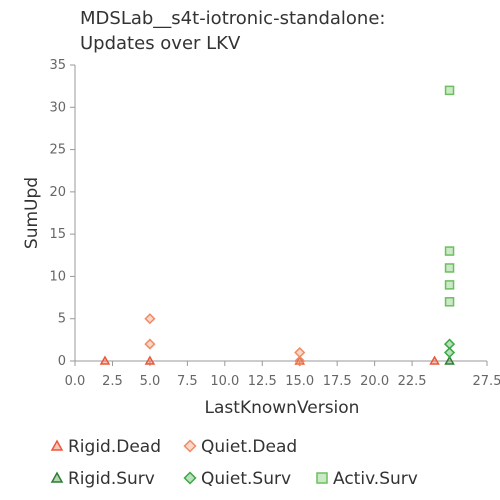 The height and width of the screenshot is (500, 500). I want to click on x-tick-label: 20.0, so click(374, 381).